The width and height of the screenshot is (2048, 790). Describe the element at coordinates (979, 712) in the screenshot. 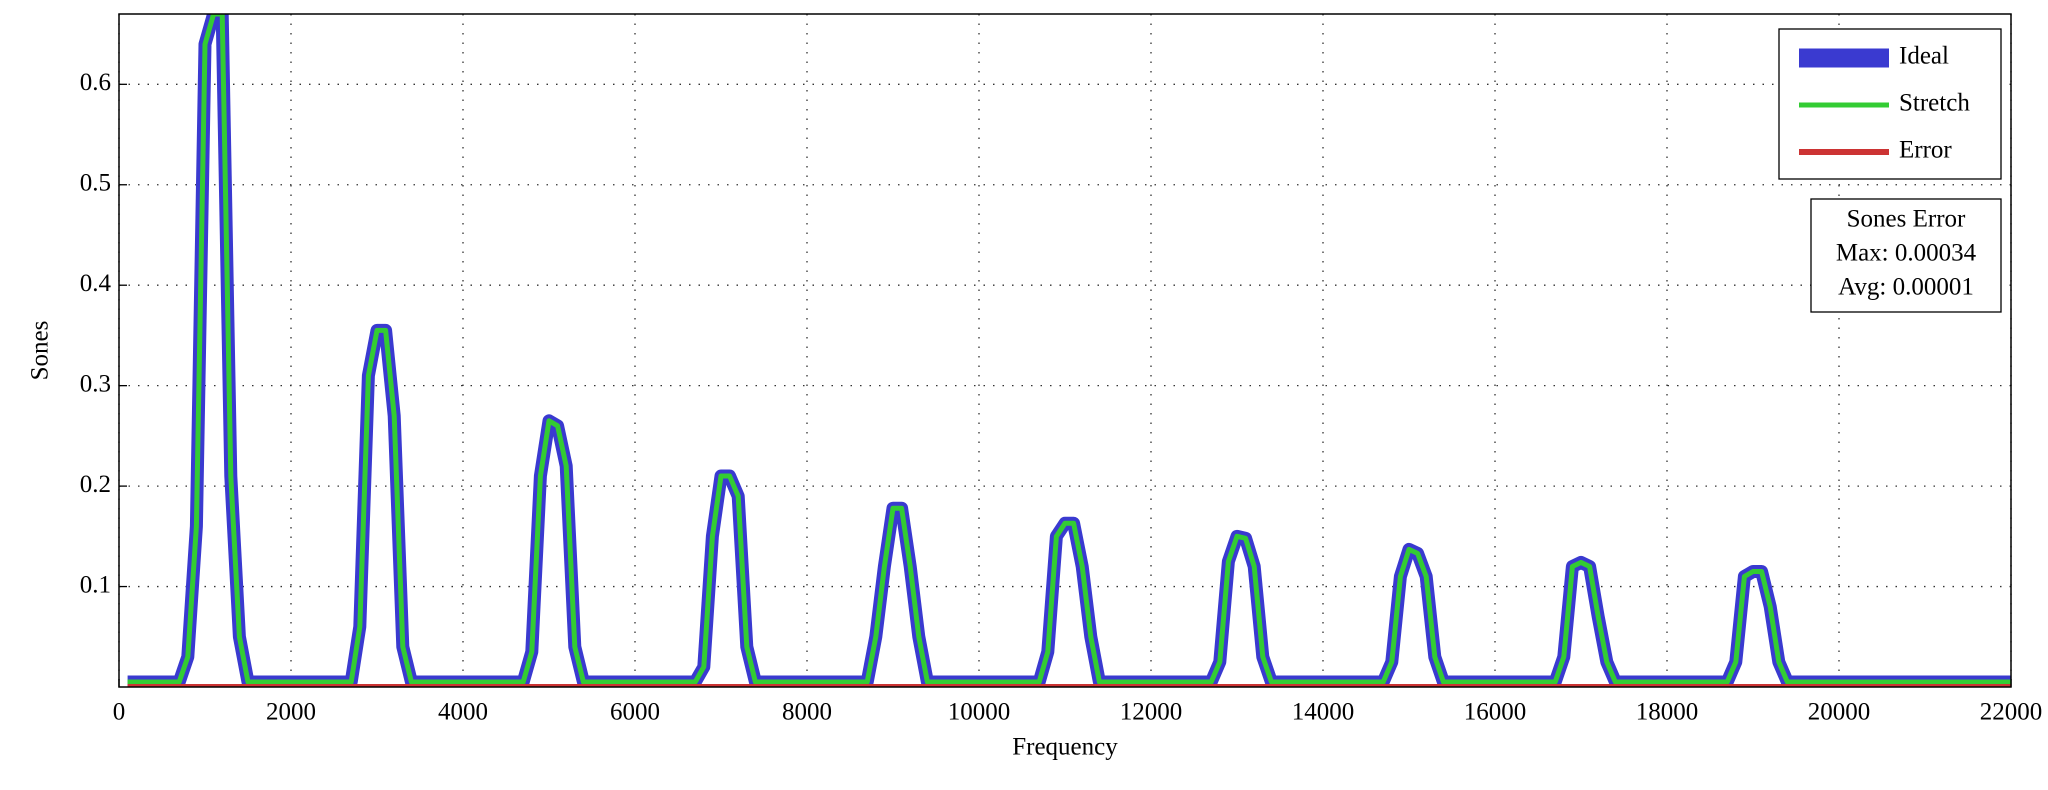

I see `x-tick-label: 10000` at that location.